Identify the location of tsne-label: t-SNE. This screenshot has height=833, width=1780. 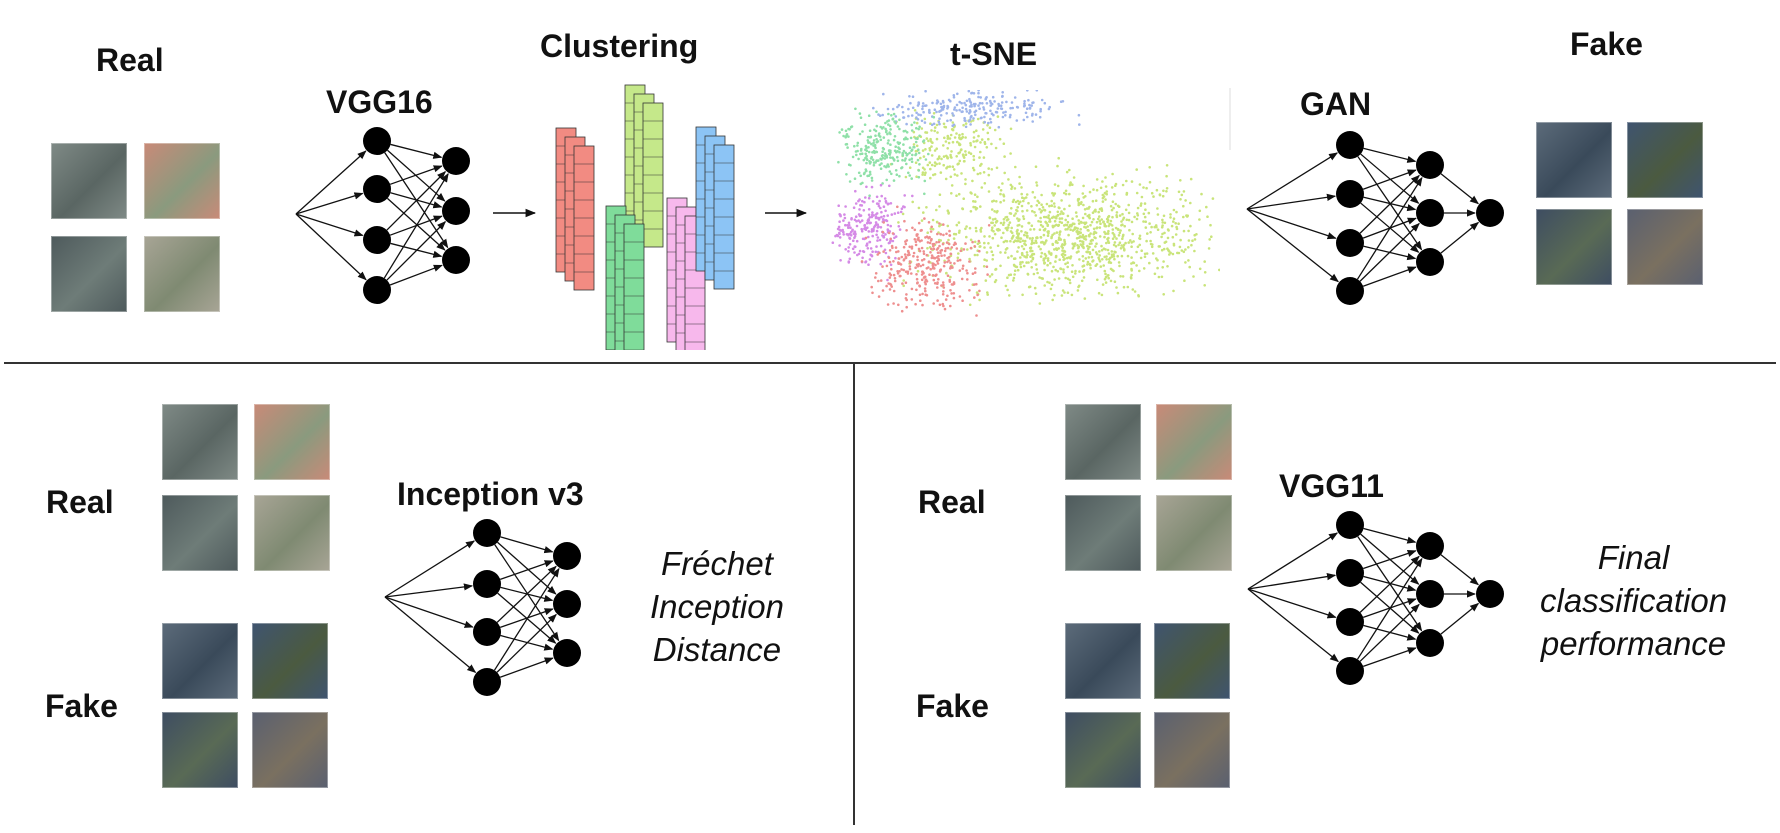
(994, 54).